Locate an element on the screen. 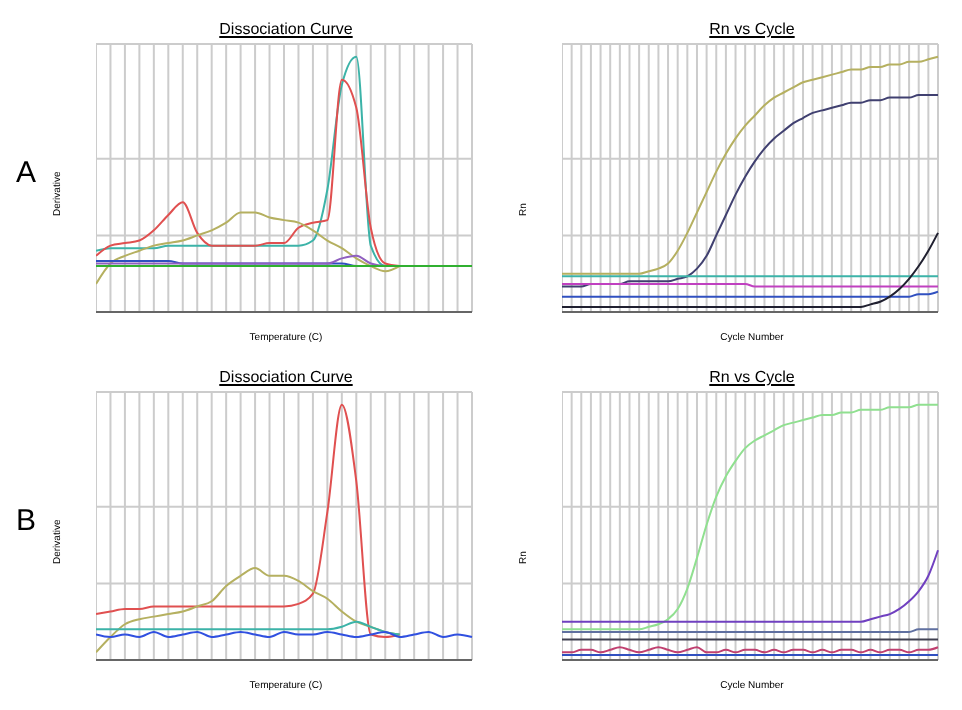  text: A is located at coordinates (26, 173).